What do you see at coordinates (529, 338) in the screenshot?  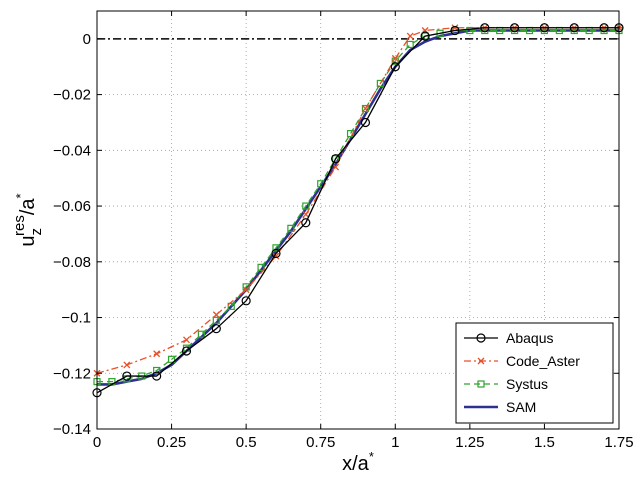 I see `legend-label: Abaqus` at bounding box center [529, 338].